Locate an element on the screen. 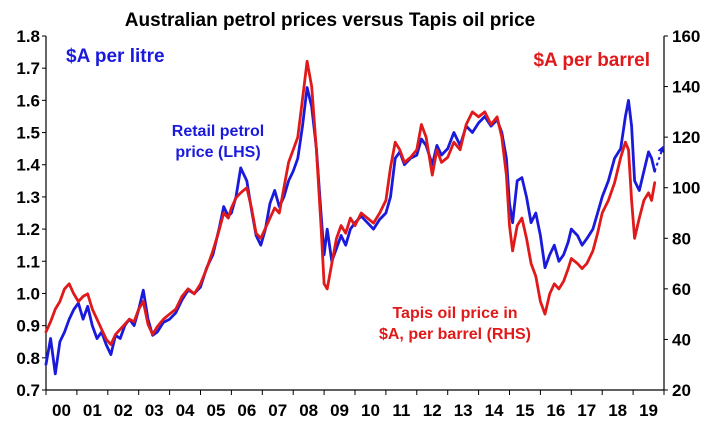 This screenshot has height=443, width=720. x-tick-label: 10 is located at coordinates (370, 410).